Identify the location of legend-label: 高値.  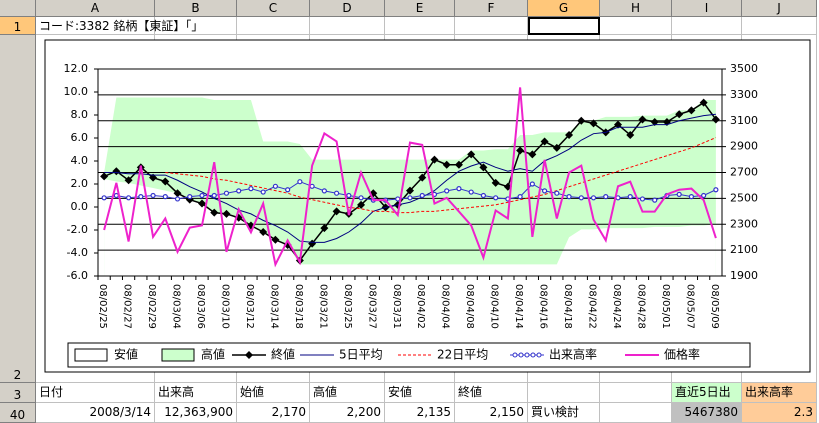
(213, 354).